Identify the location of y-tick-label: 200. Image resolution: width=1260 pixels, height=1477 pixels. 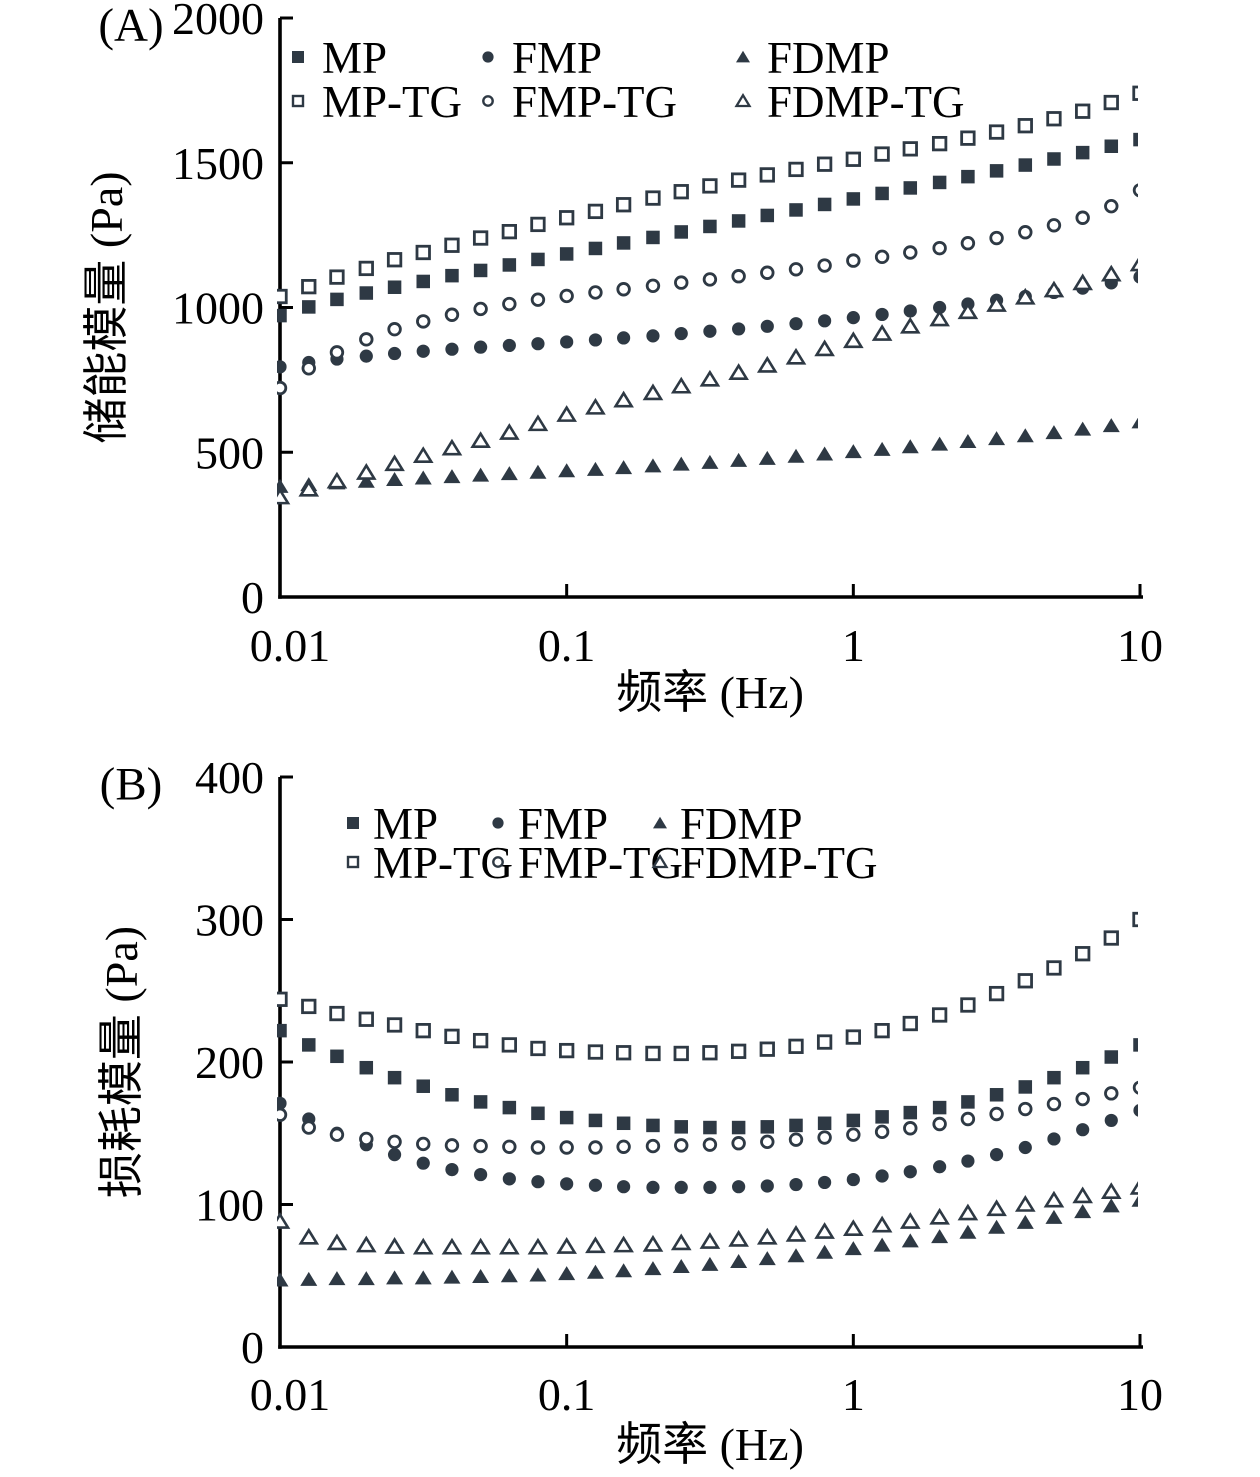
(229, 1062).